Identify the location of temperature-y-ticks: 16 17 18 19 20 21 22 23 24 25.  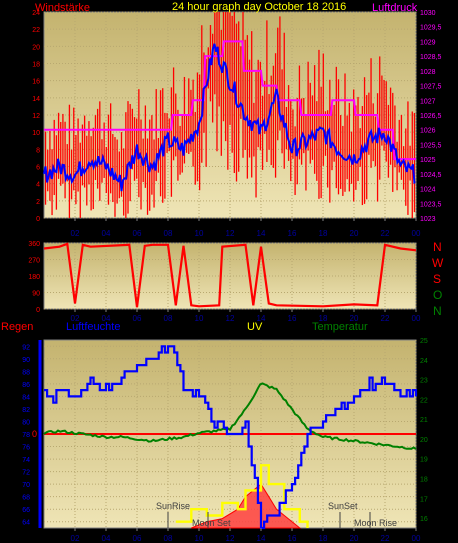
(424, 430).